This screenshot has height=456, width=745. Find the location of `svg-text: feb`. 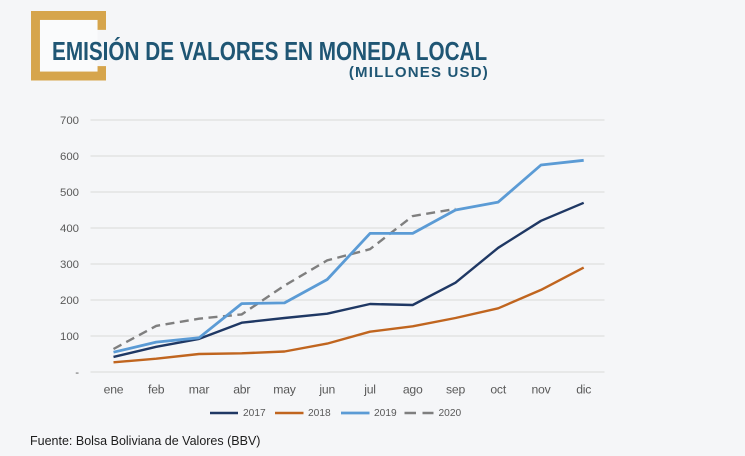

svg-text: feb is located at coordinates (156, 390).